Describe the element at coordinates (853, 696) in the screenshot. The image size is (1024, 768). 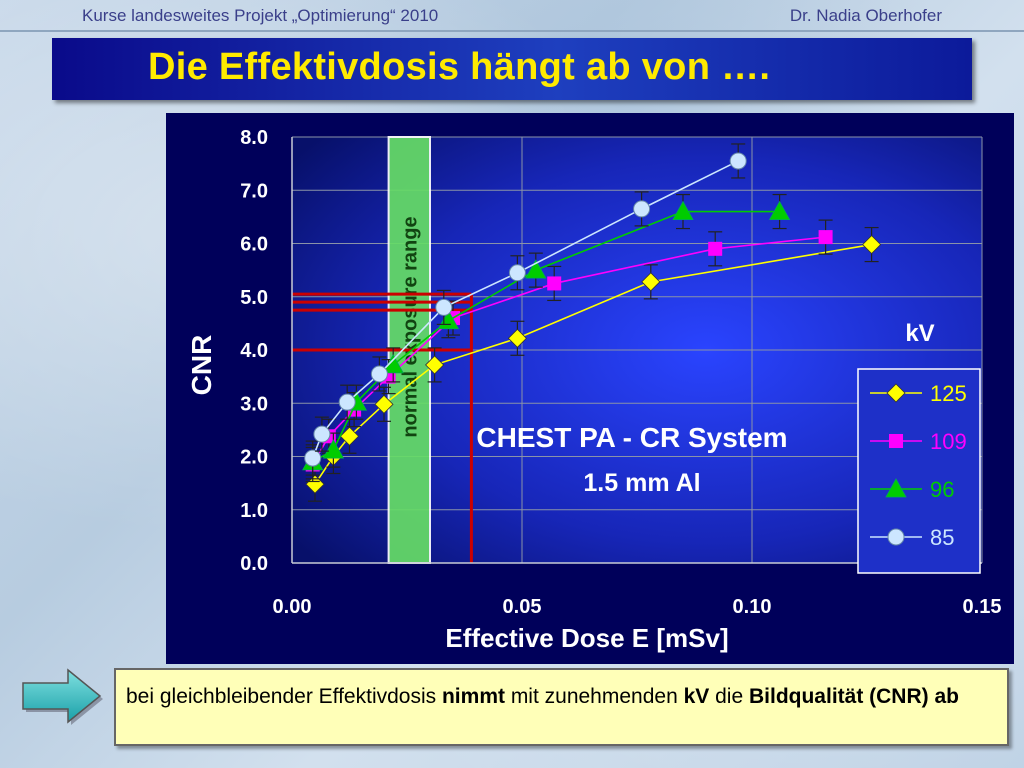
I see `conclusion-bold-3: Bildqualität (CNR) ab` at that location.